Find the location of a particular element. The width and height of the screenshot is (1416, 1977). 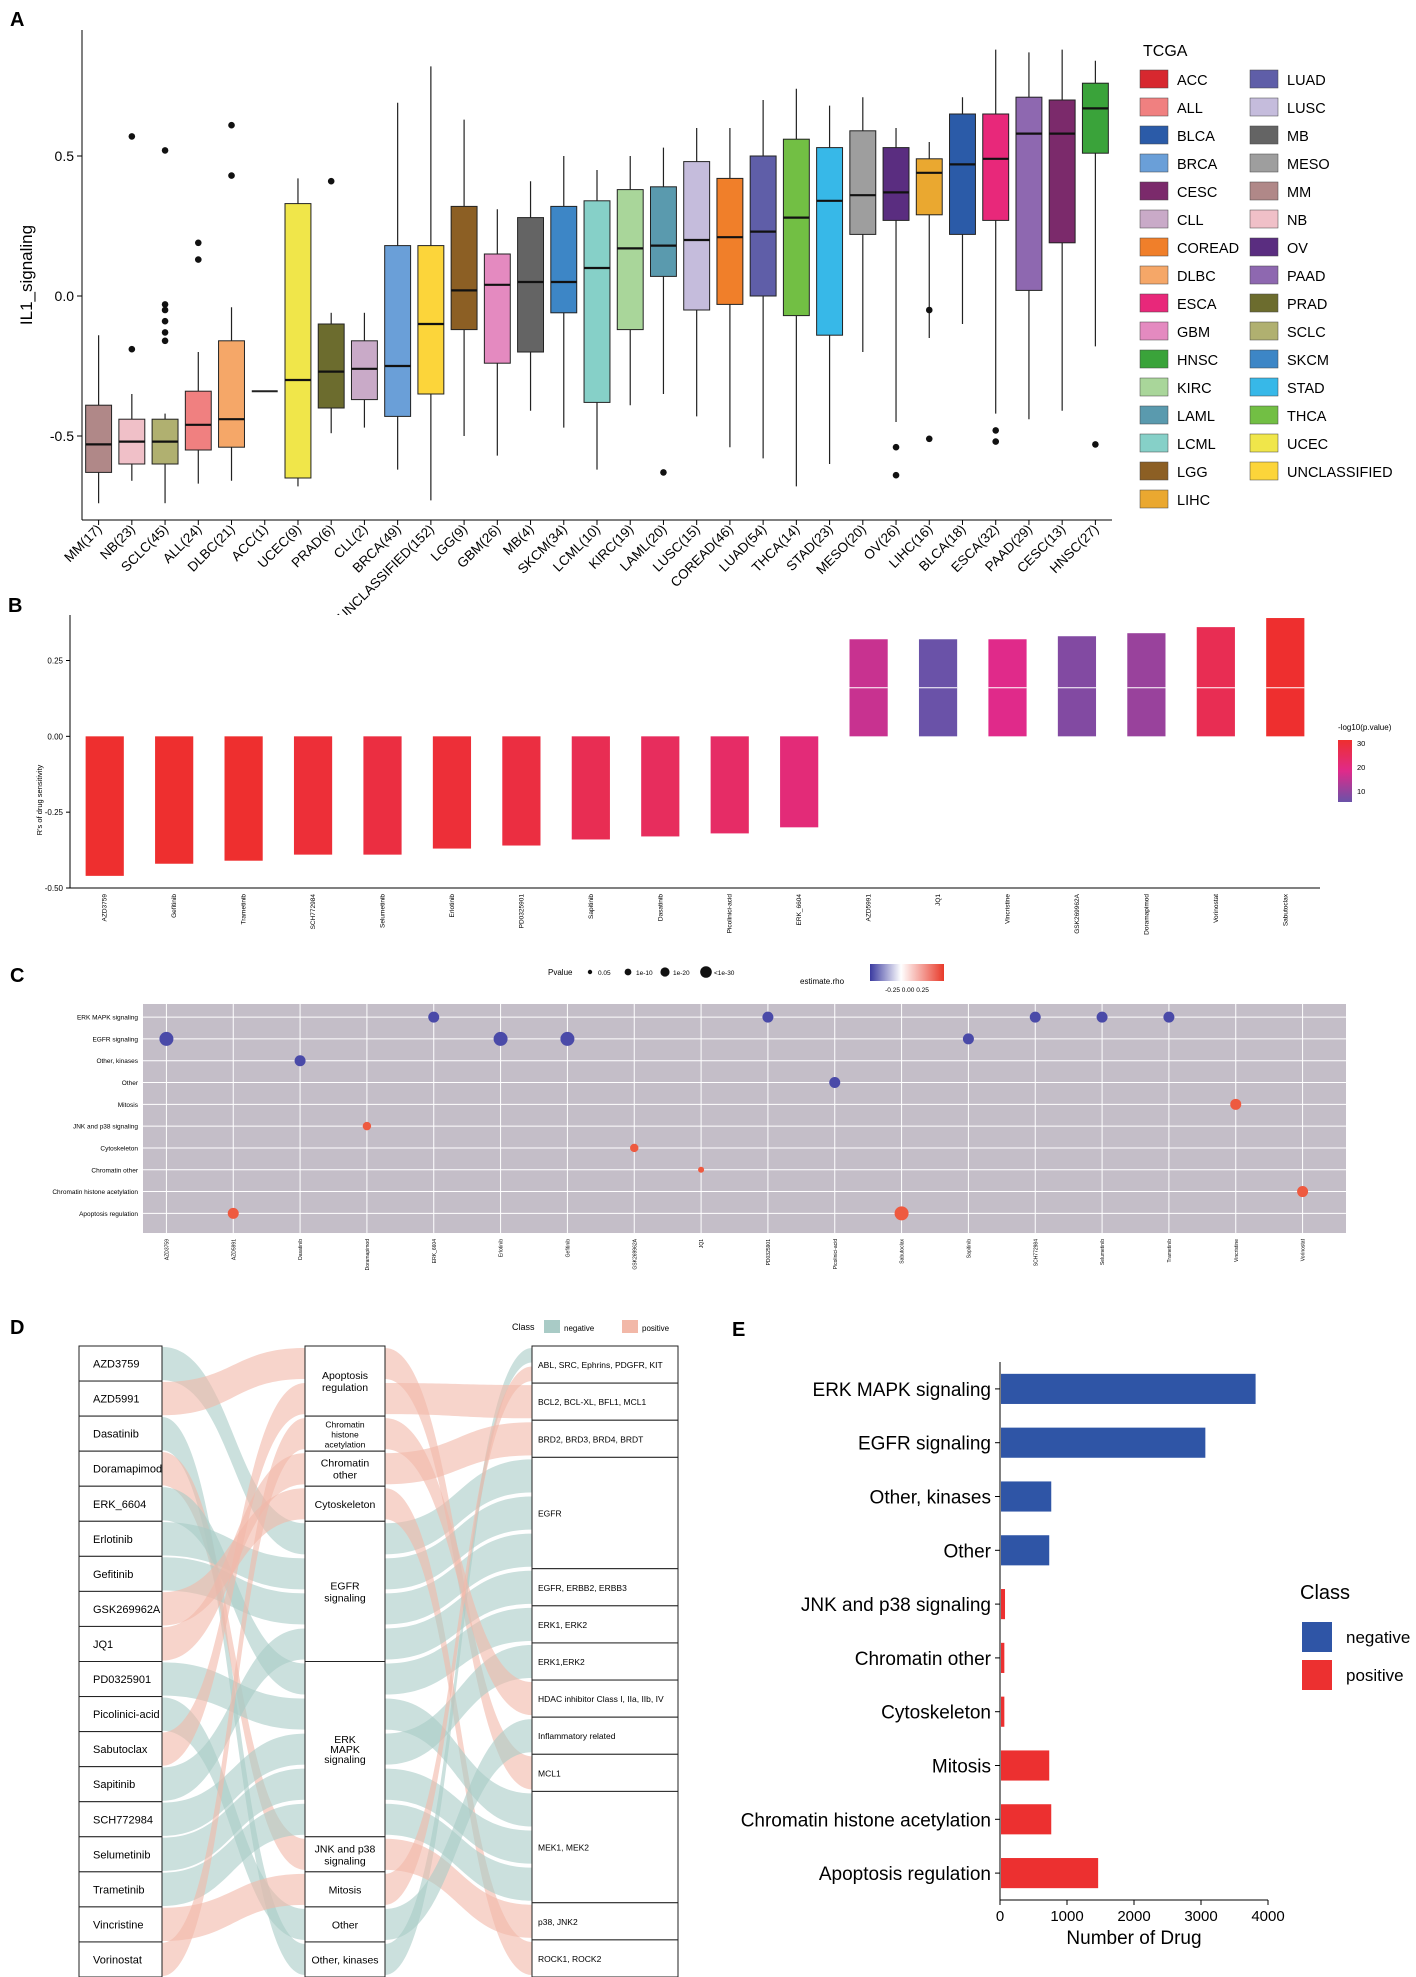

c-x-tick-label: JQ1 is located at coordinates (702, 1243).